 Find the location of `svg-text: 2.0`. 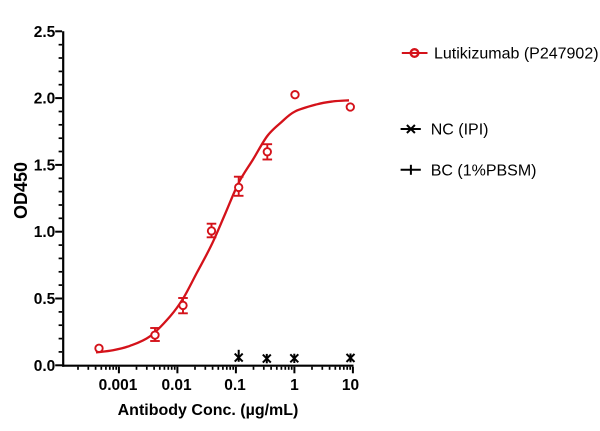

svg-text: 2.0 is located at coordinates (45, 99).